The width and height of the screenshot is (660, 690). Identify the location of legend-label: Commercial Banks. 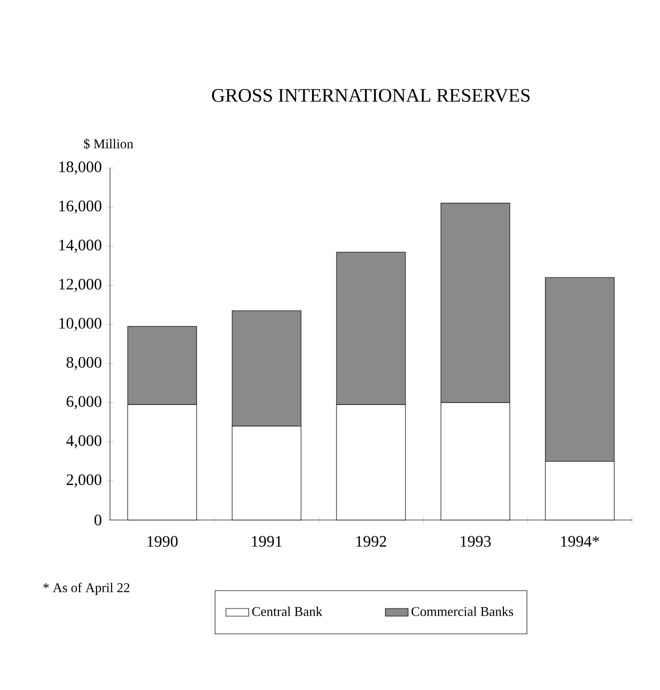
(463, 611).